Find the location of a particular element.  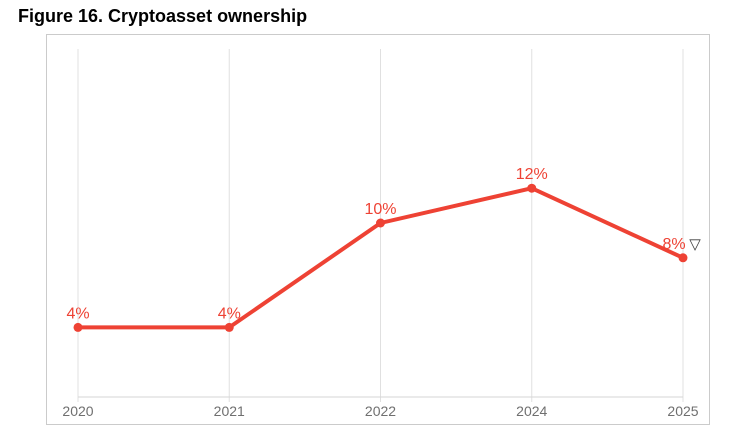

data-label: 12% is located at coordinates (532, 174).